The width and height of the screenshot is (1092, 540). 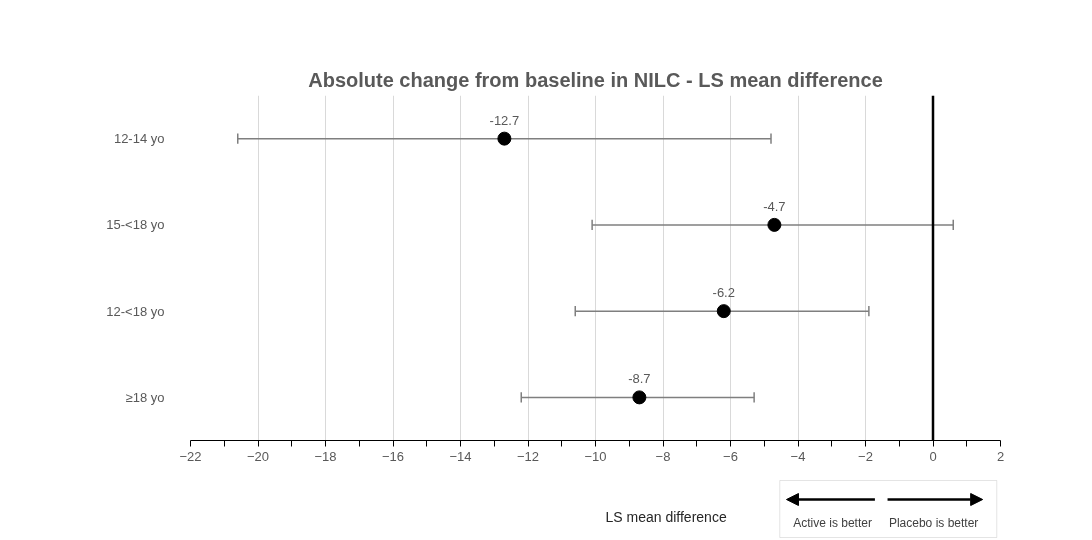 What do you see at coordinates (639, 379) in the screenshot?
I see `data-label: -8.7` at bounding box center [639, 379].